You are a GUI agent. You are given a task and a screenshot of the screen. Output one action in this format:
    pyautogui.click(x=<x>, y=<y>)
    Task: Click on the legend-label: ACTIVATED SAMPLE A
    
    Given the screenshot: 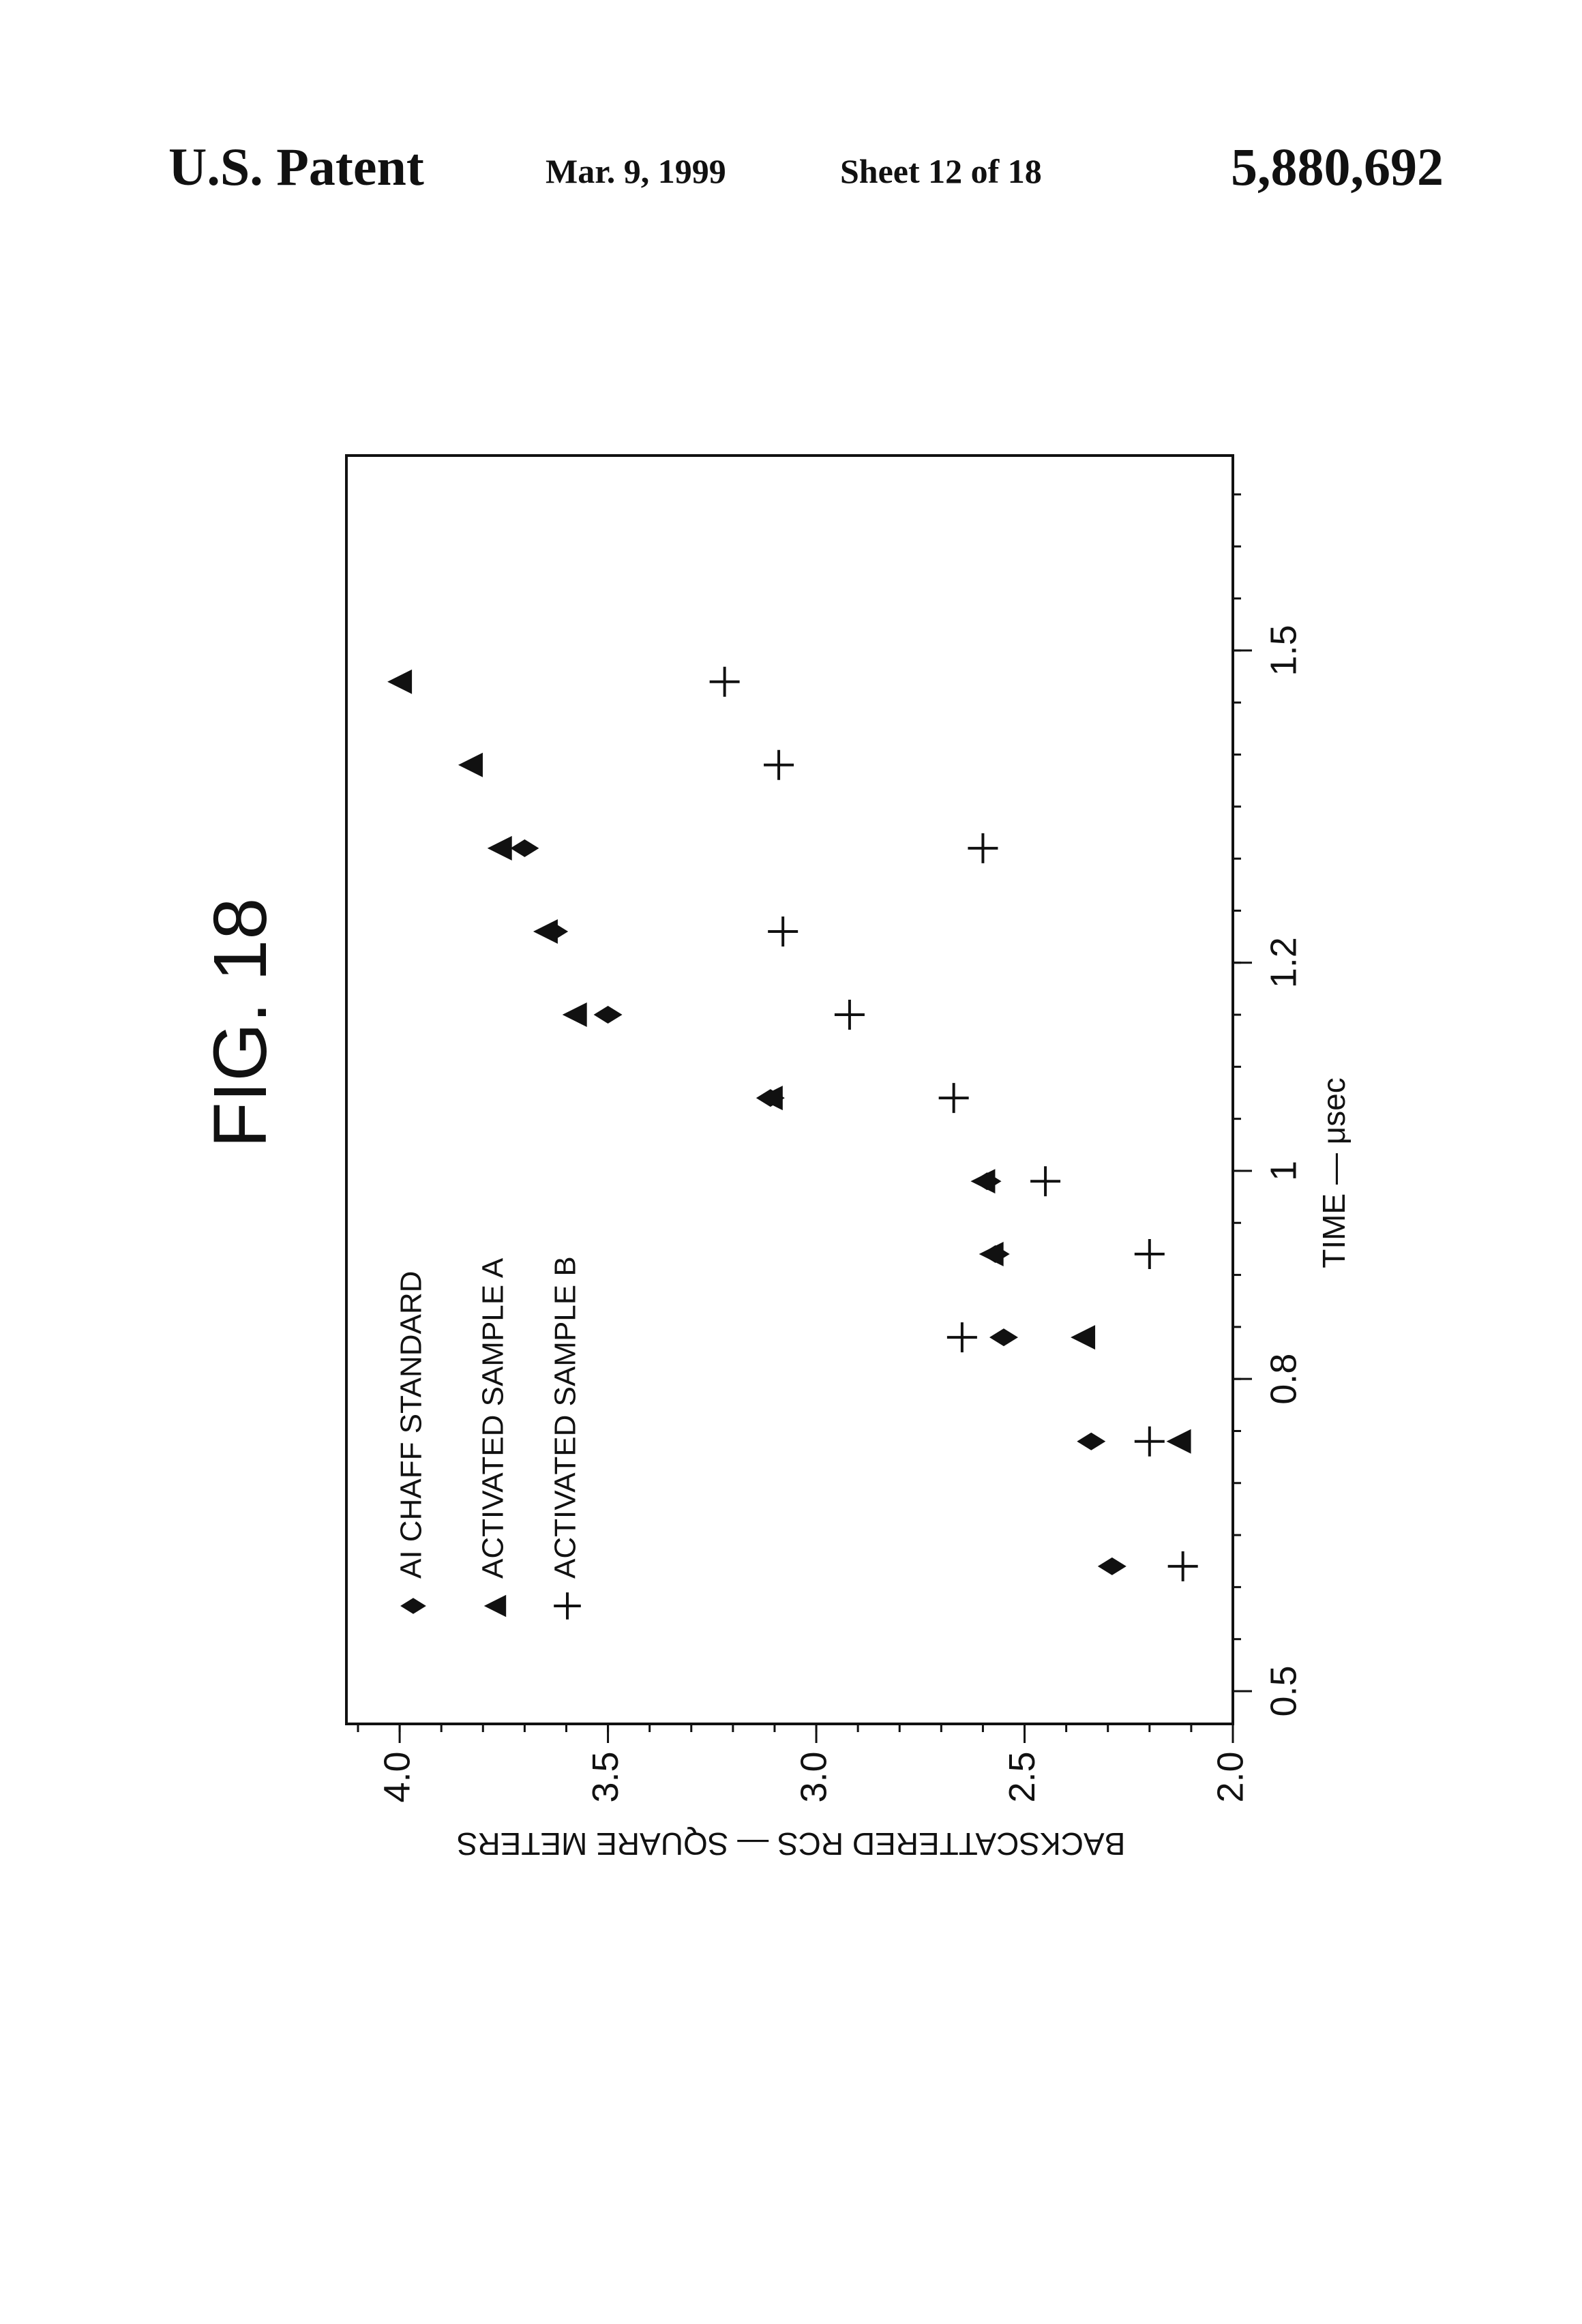 What is the action you would take?
    pyautogui.click(x=493, y=1418)
    